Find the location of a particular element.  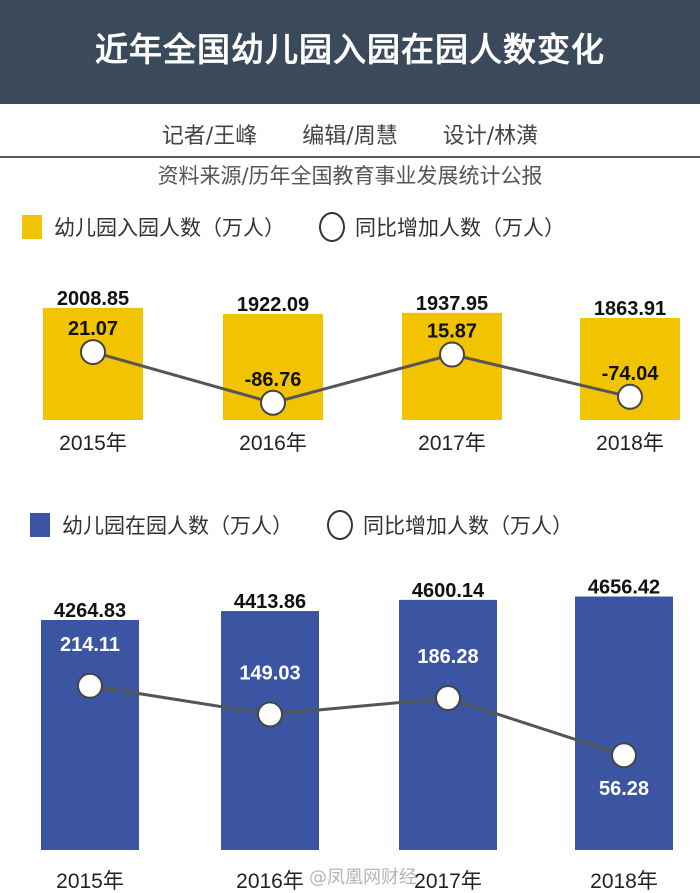

growth-value-label: -74.04 is located at coordinates (631, 374).